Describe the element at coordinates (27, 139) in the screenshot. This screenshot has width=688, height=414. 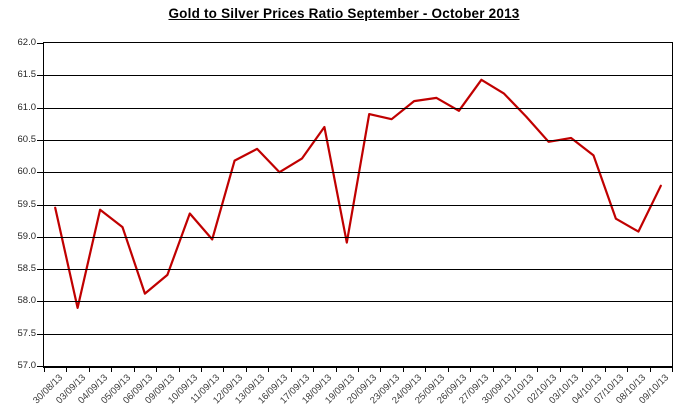
I see `y-tick-label: 60.5` at that location.